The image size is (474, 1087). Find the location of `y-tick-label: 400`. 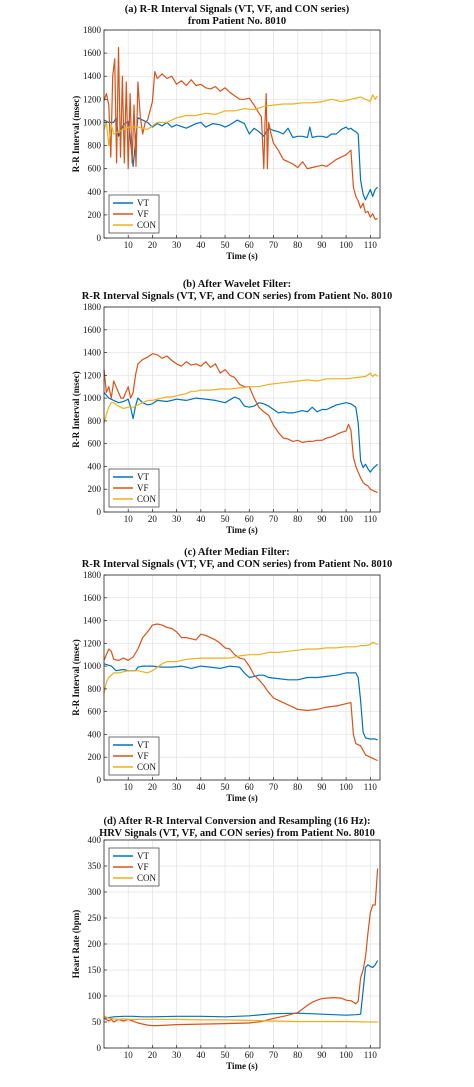

y-tick-label: 400 is located at coordinates (95, 466).